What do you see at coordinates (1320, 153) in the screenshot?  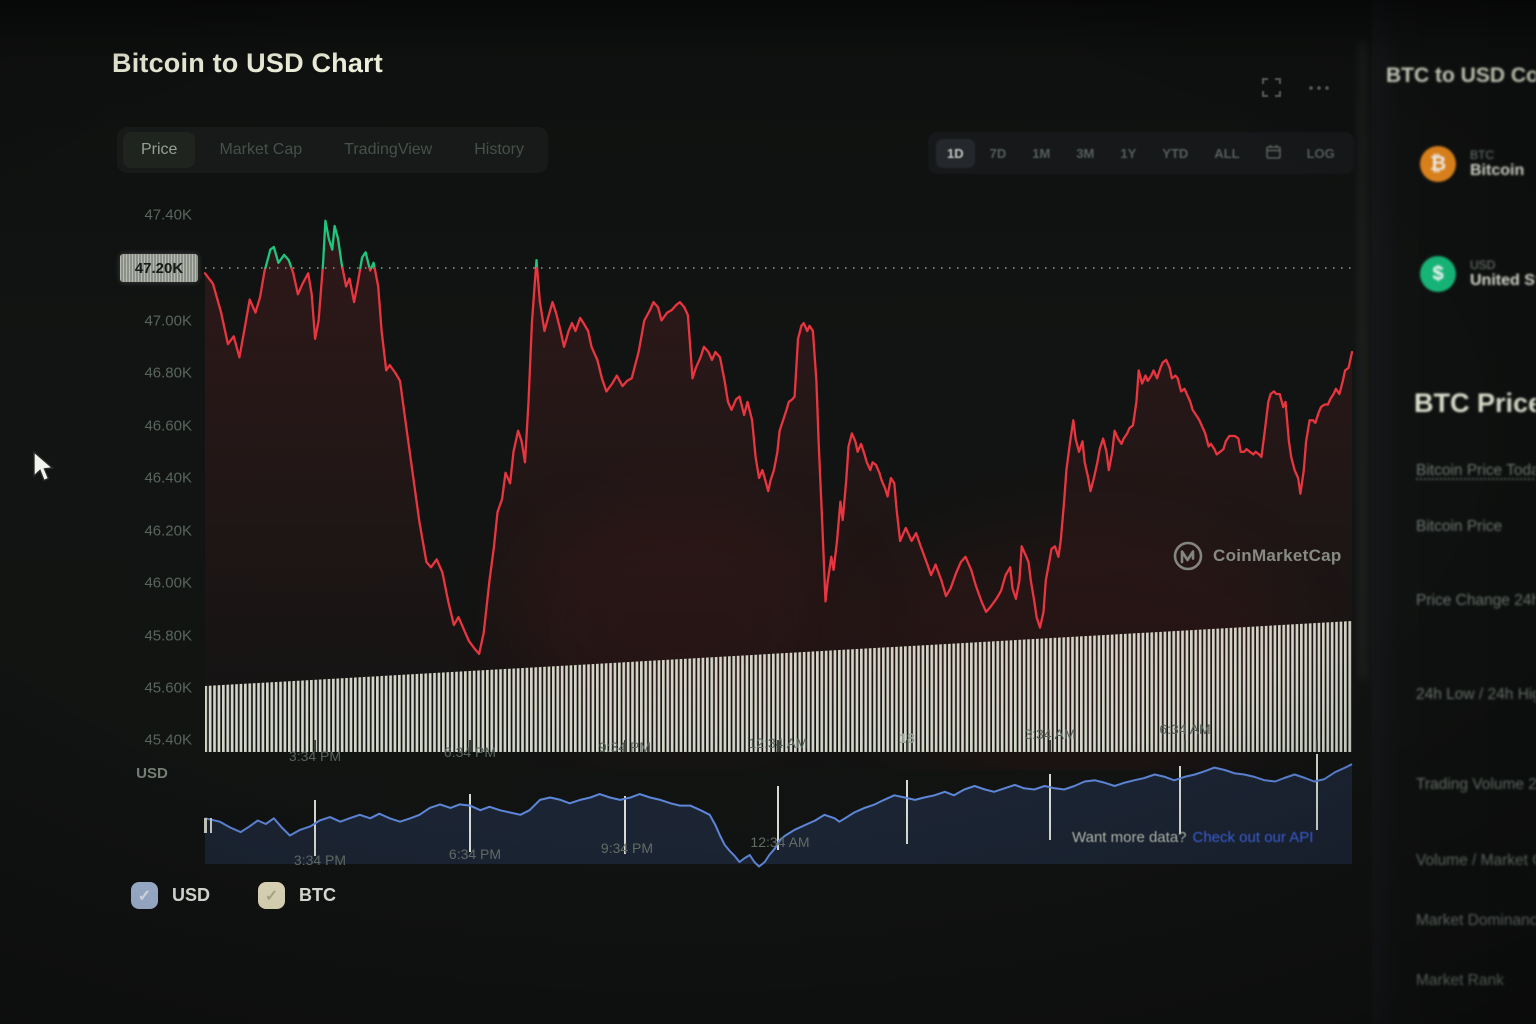 I see `range-button-log: LOG` at bounding box center [1320, 153].